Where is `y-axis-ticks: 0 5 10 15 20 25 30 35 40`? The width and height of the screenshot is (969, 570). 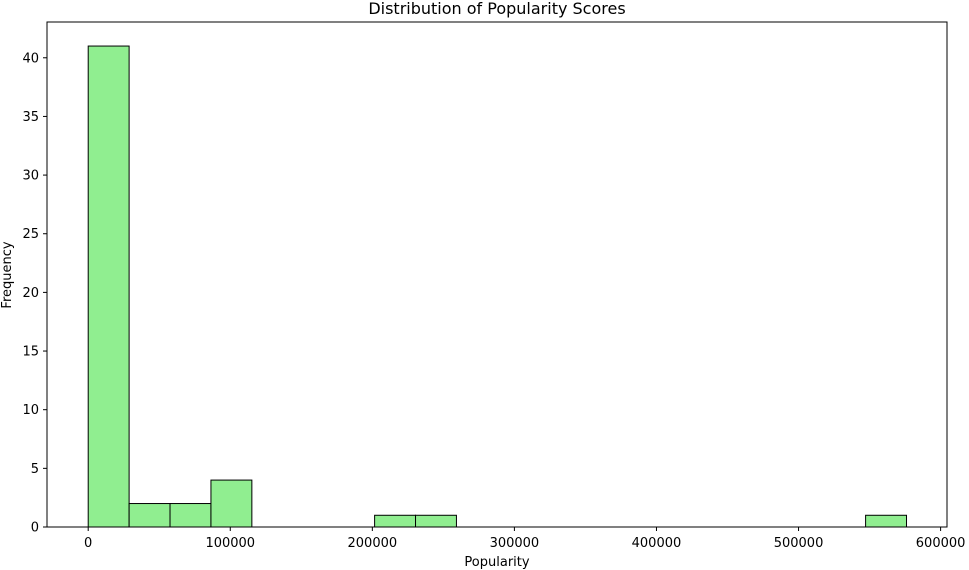
y-axis-ticks: 0 5 10 15 20 25 30 35 40 is located at coordinates (34, 293).